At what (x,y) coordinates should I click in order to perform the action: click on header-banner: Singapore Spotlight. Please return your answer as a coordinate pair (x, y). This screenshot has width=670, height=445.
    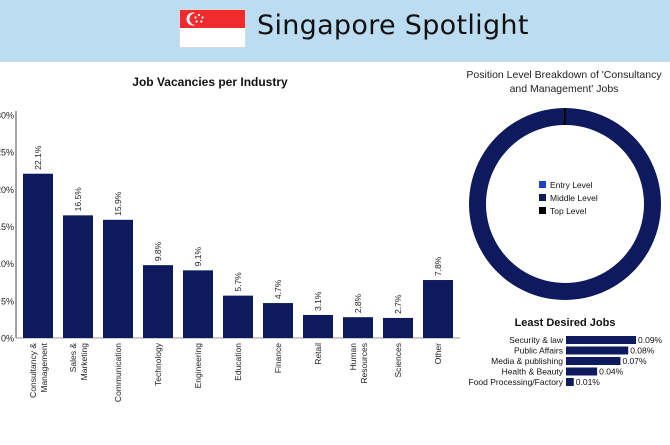
    Looking at the image, I should click on (335, 31).